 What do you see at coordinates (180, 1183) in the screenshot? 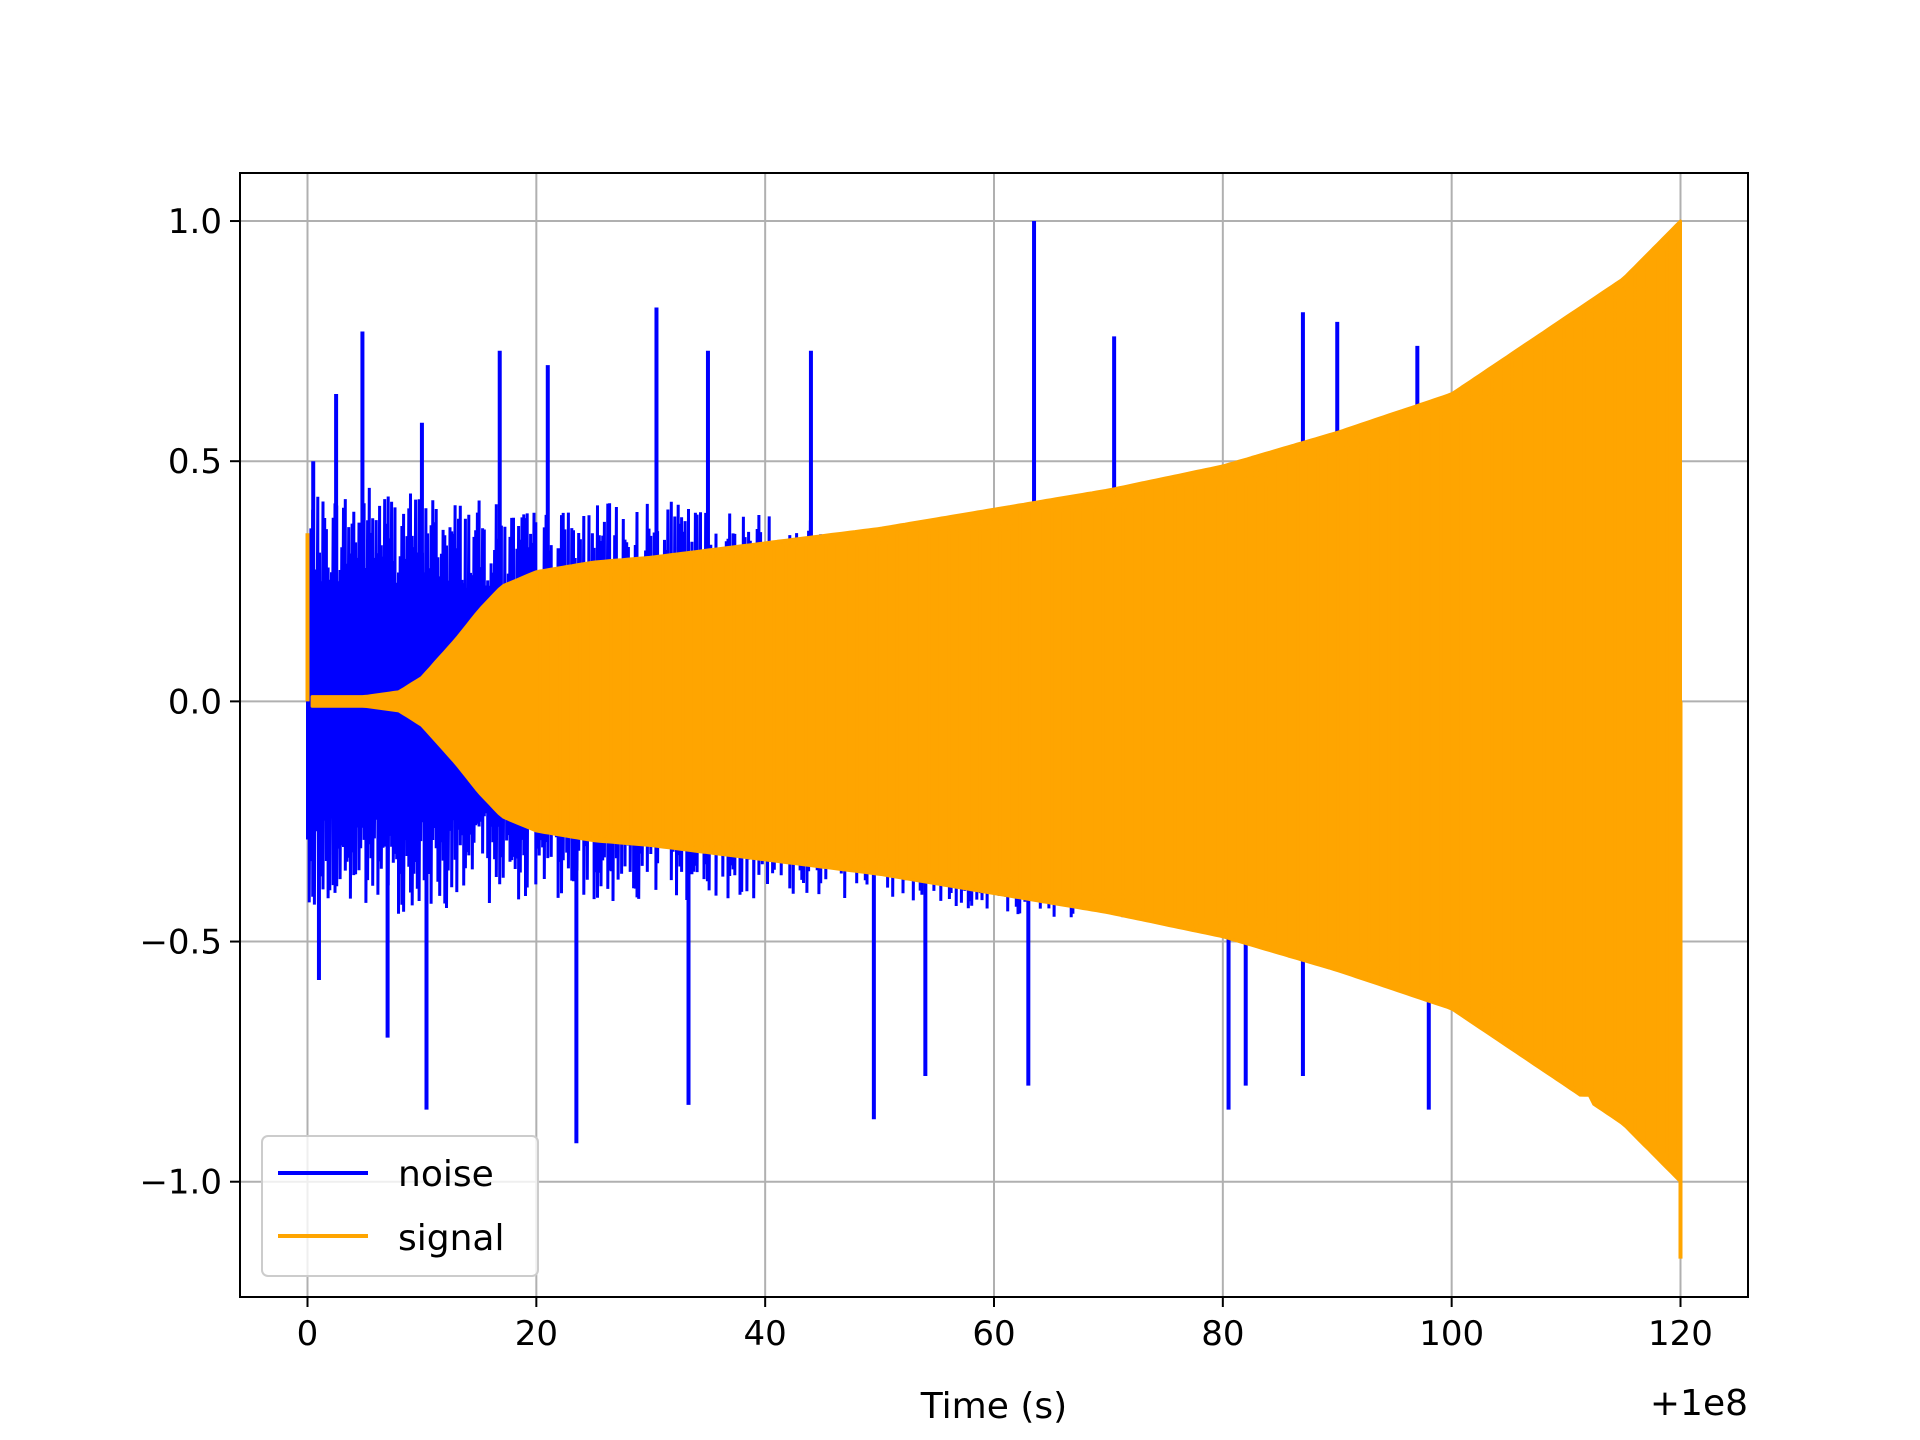
I see `y-tick-label: −1.0` at bounding box center [180, 1183].